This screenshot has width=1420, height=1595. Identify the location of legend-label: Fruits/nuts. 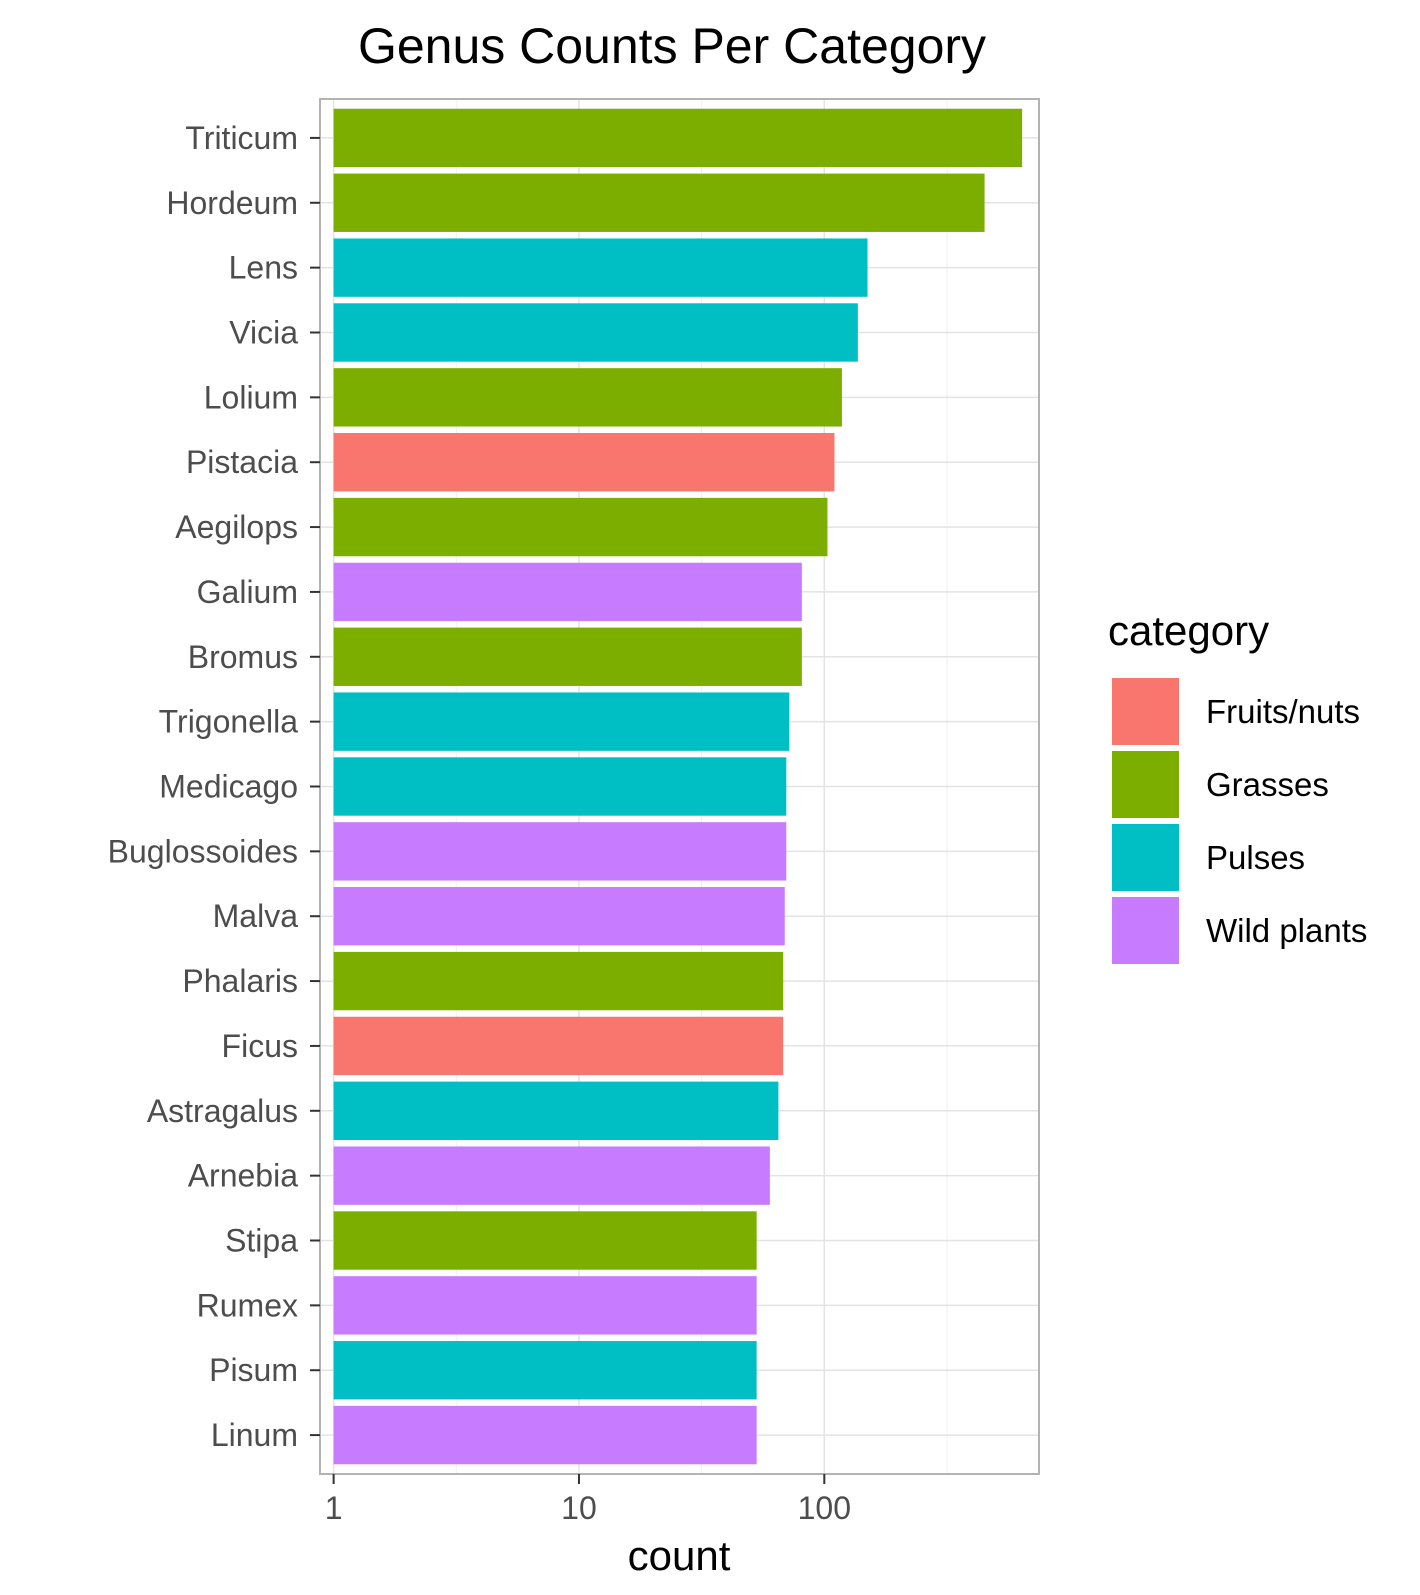
(1283, 711).